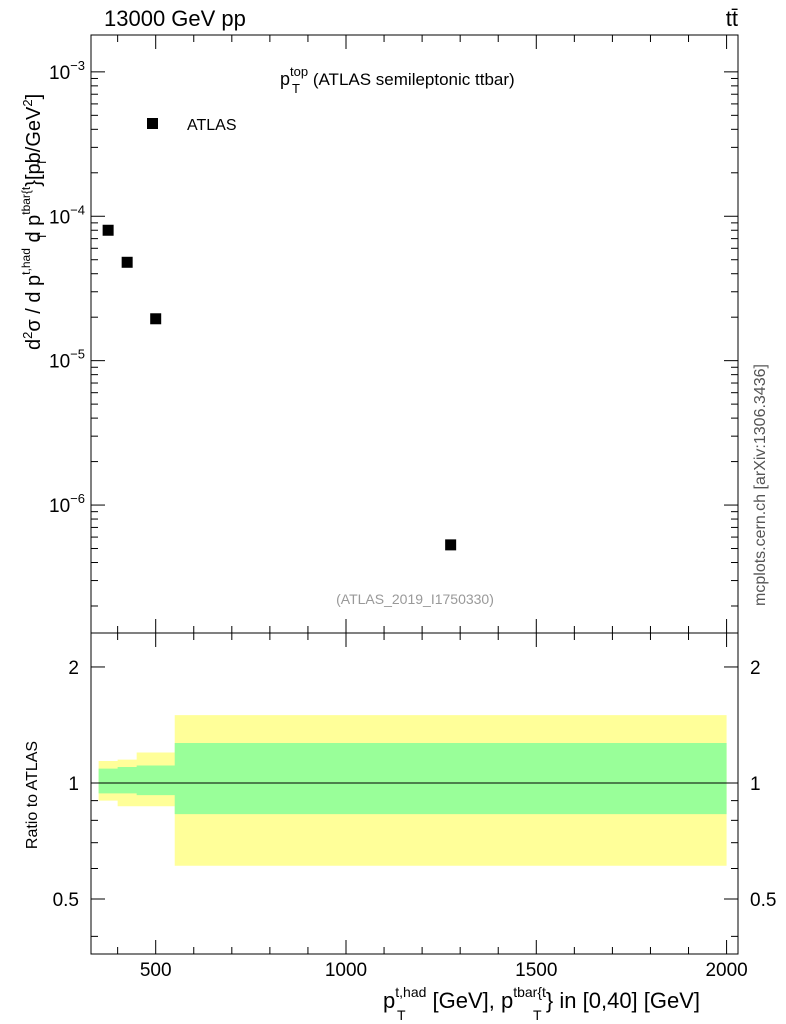  Describe the element at coordinates (623, 1000) in the screenshot. I see `xlabel-tail: } in [0,40] [GeV]` at that location.